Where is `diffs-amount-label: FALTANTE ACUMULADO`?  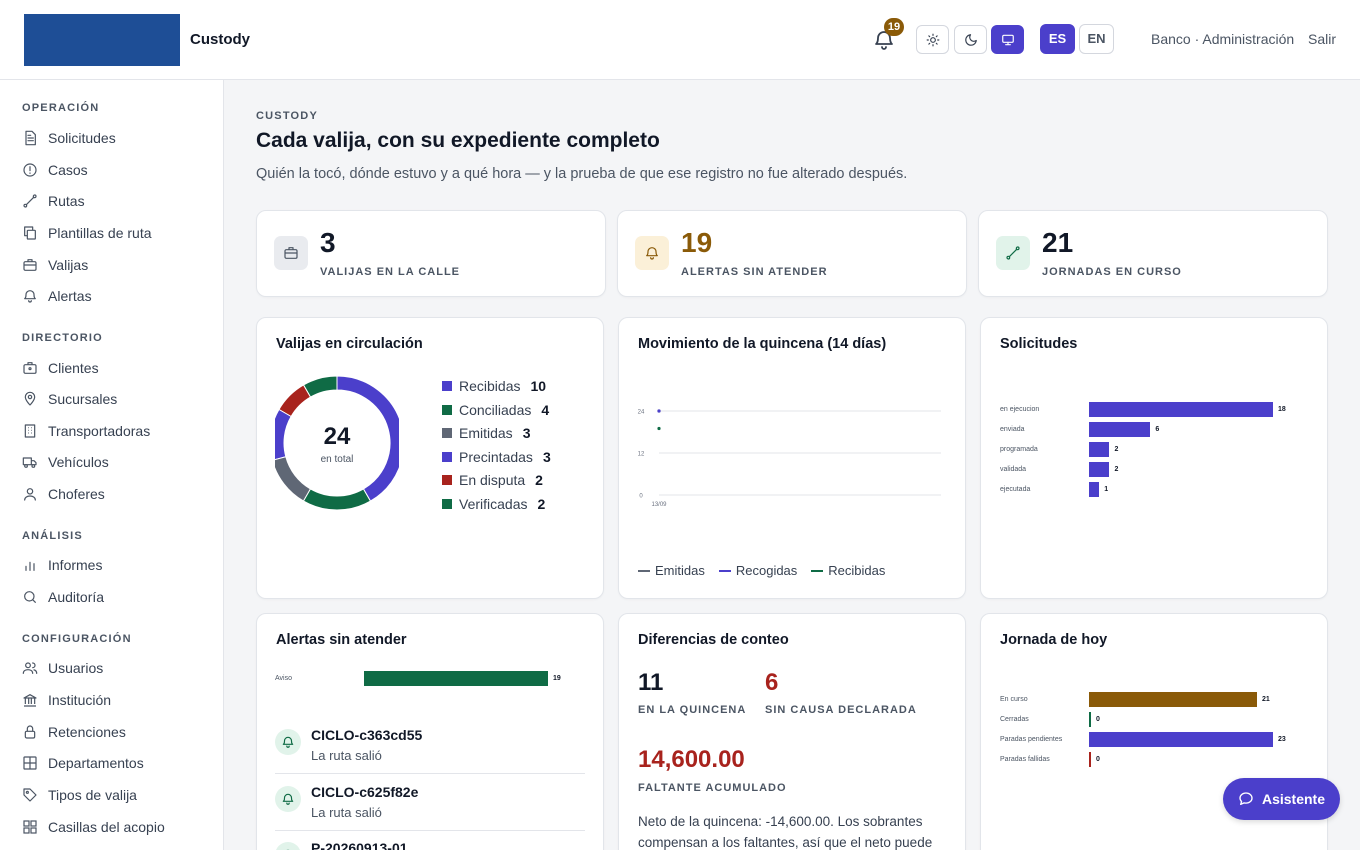
diffs-amount-label: FALTANTE ACUMULADO is located at coordinates (712, 788).